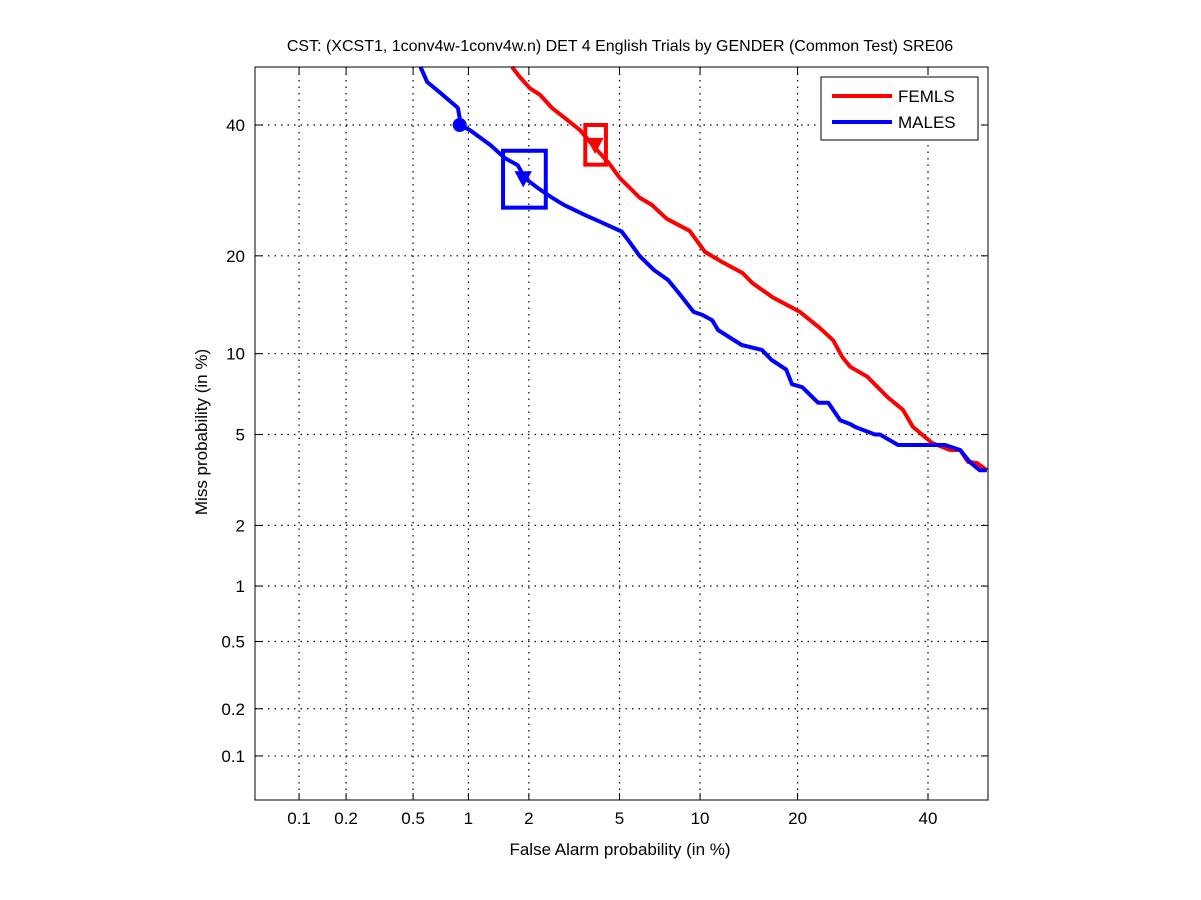 The height and width of the screenshot is (900, 1201). What do you see at coordinates (240, 434) in the screenshot?
I see `y-tick-label: 5` at bounding box center [240, 434].